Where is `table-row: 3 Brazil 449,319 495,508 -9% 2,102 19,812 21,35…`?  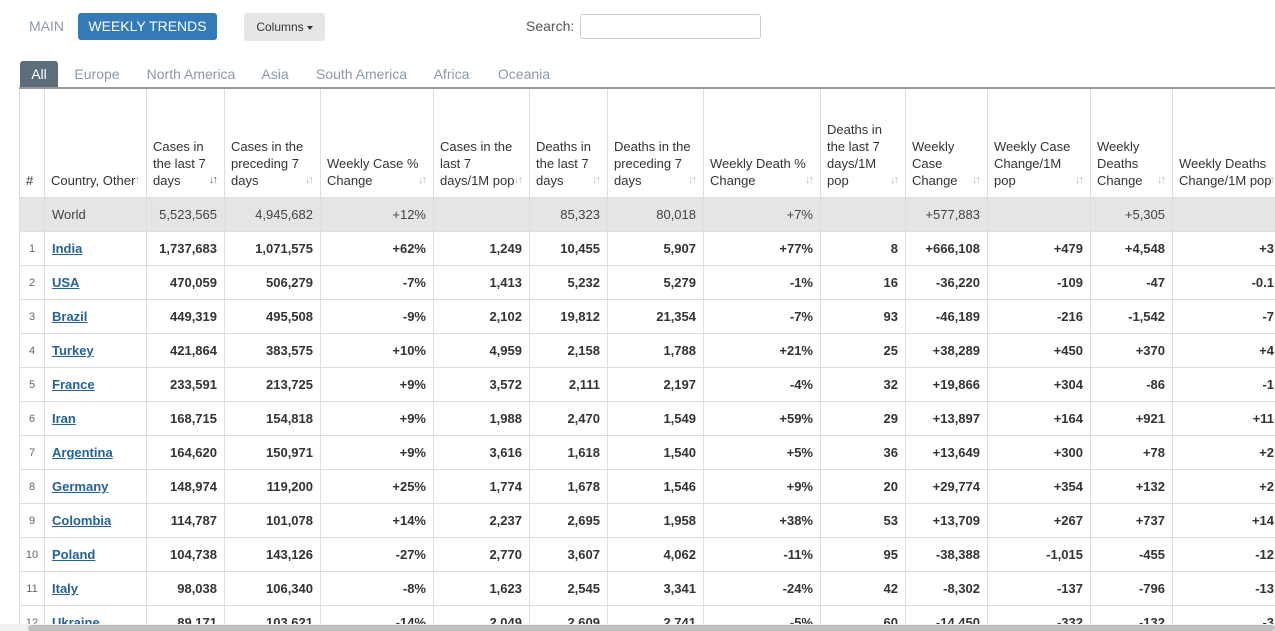 table-row: 3 Brazil 449,319 495,508 -9% 2,102 19,812 21,35… is located at coordinates (647, 316).